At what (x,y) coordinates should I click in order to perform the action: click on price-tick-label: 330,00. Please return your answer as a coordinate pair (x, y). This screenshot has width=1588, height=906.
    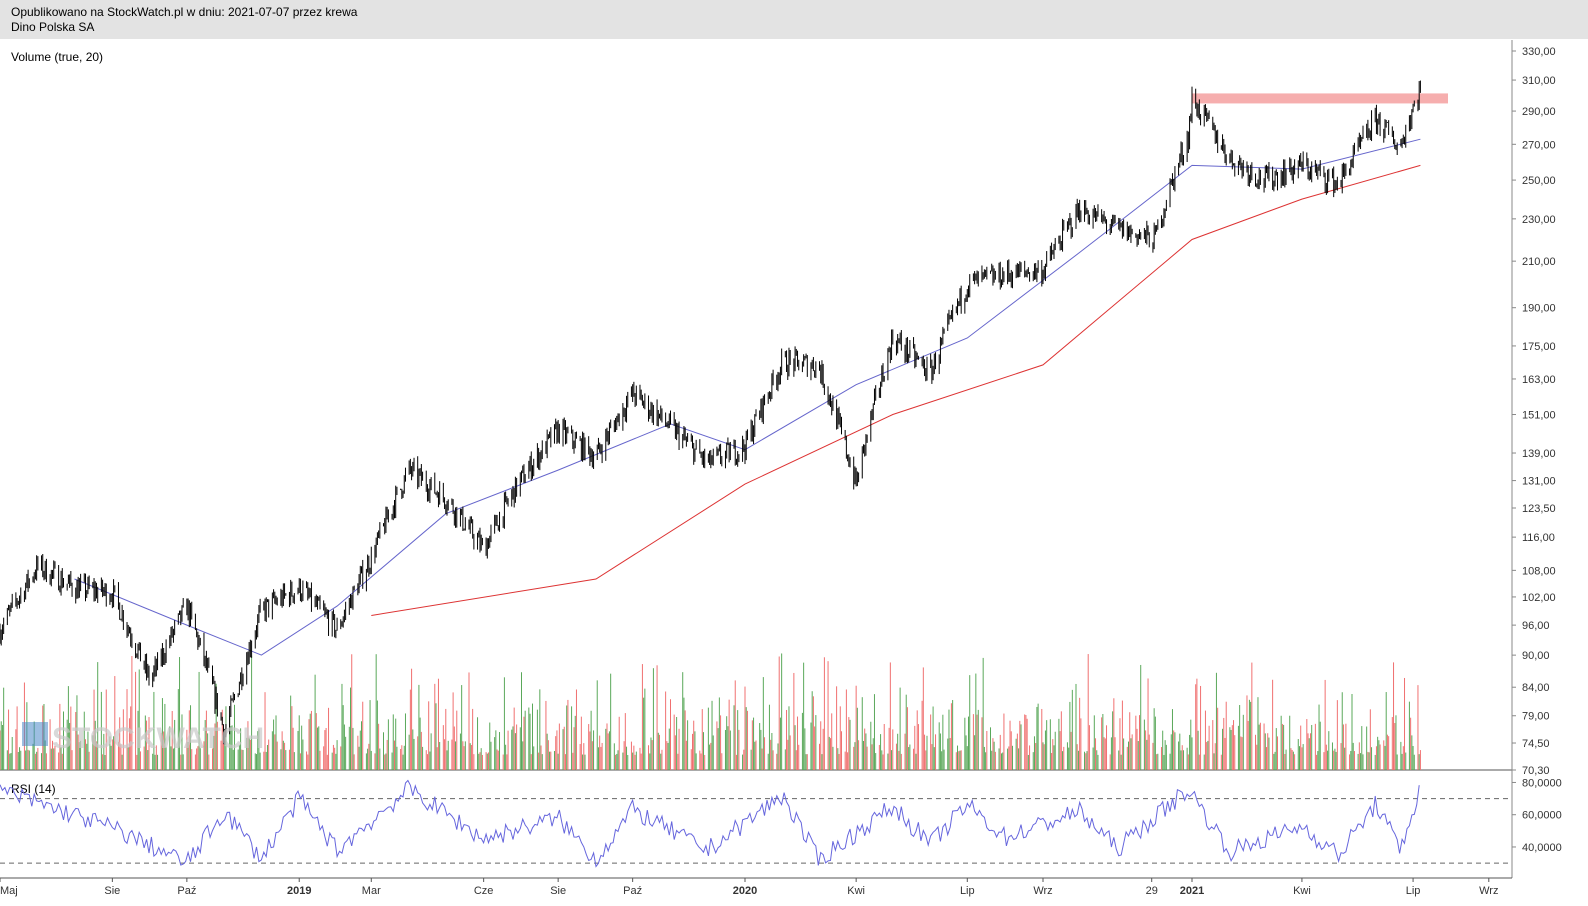
    Looking at the image, I should click on (1539, 52).